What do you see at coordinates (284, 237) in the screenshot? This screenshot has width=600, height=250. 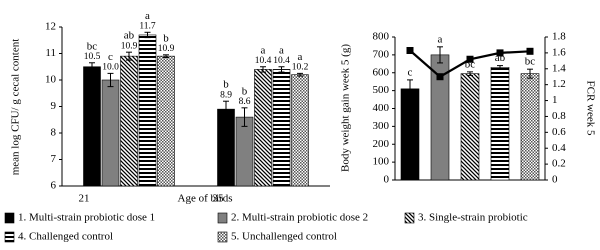 I see `legend-label: 5. Unchallenged control` at bounding box center [284, 237].